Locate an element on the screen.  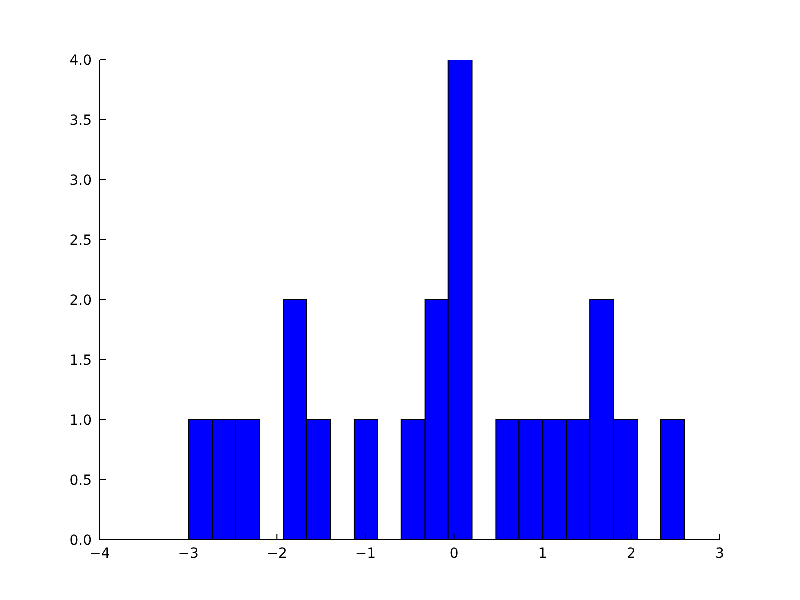
x-tick-label: 0 is located at coordinates (454, 554).